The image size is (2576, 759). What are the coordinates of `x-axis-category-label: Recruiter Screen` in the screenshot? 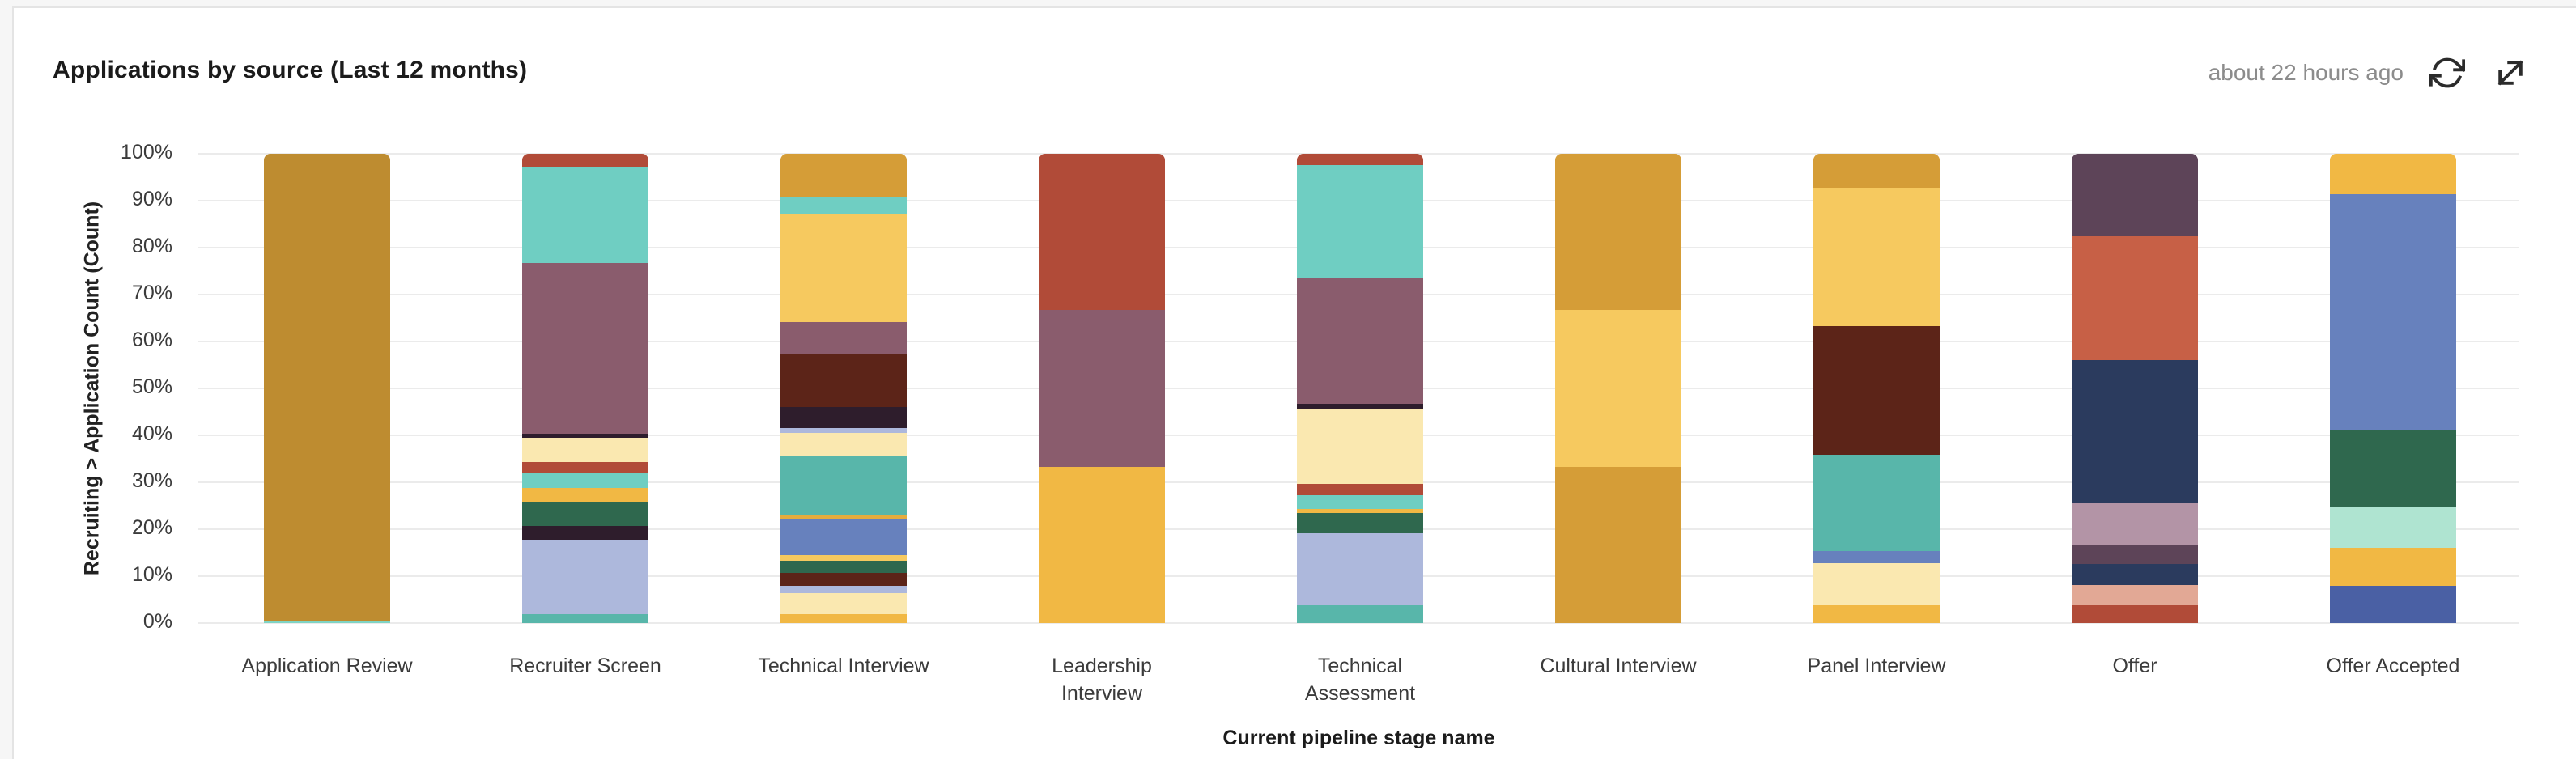 It's located at (585, 666).